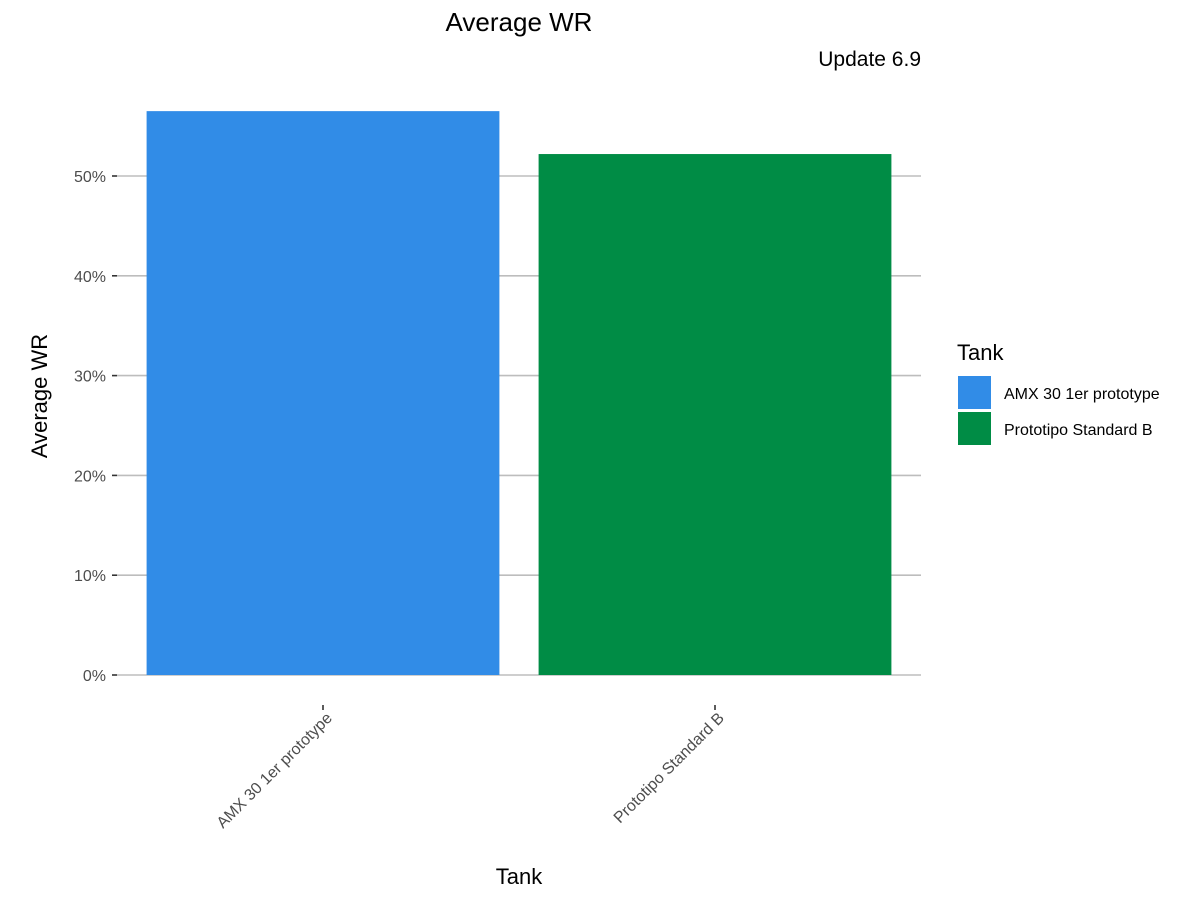  What do you see at coordinates (1078, 430) in the screenshot?
I see `legend-label: Prototipo Standard B` at bounding box center [1078, 430].